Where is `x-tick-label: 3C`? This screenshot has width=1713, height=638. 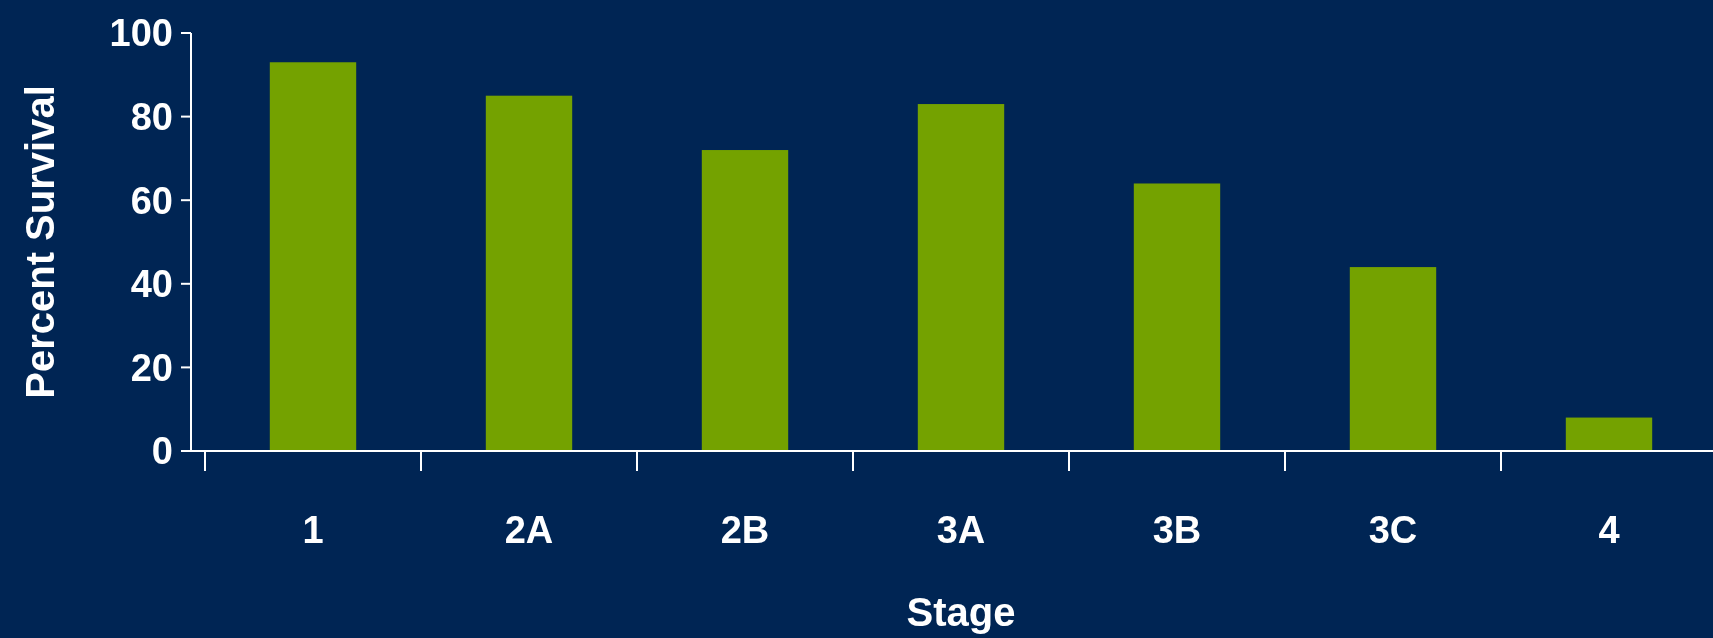
x-tick-label: 3C is located at coordinates (1393, 530).